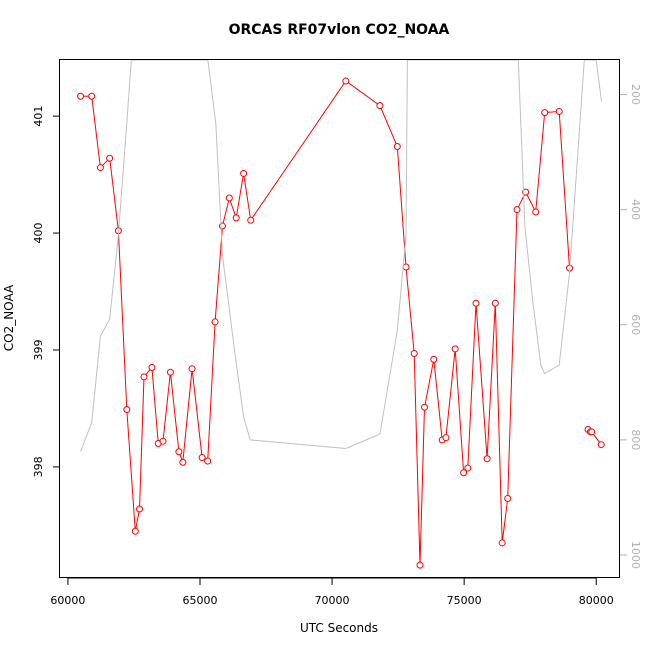 This screenshot has width=650, height=650. Describe the element at coordinates (46, 291) in the screenshot. I see `y-axis-left: 398 399 400 401` at that location.